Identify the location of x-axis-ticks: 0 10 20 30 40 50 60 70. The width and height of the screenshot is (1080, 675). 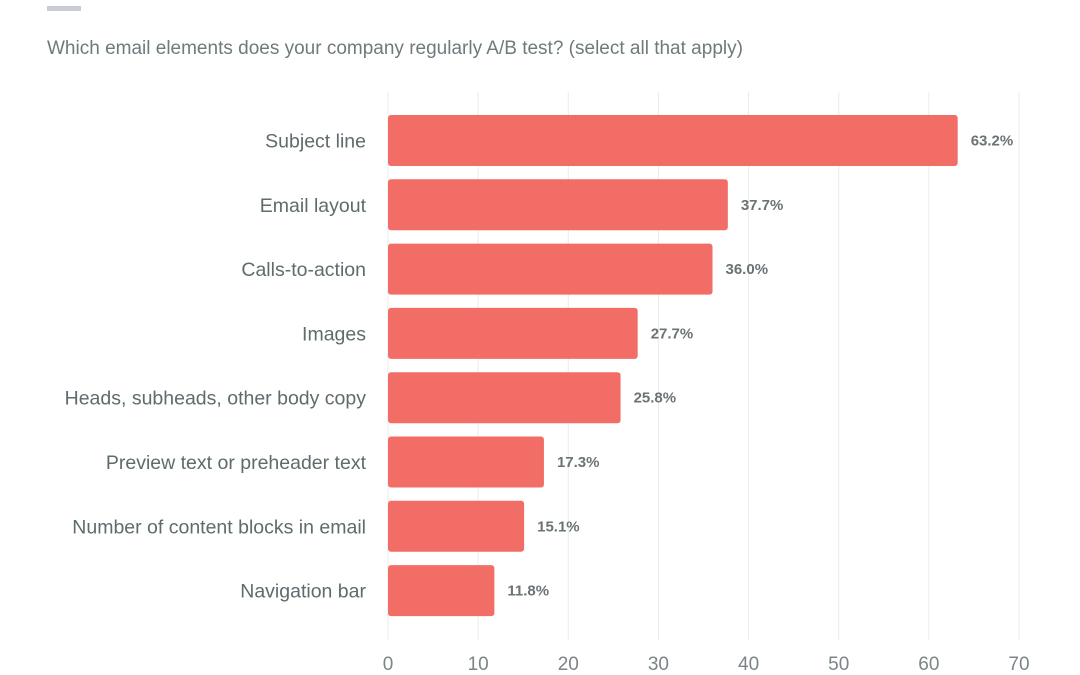
(706, 664).